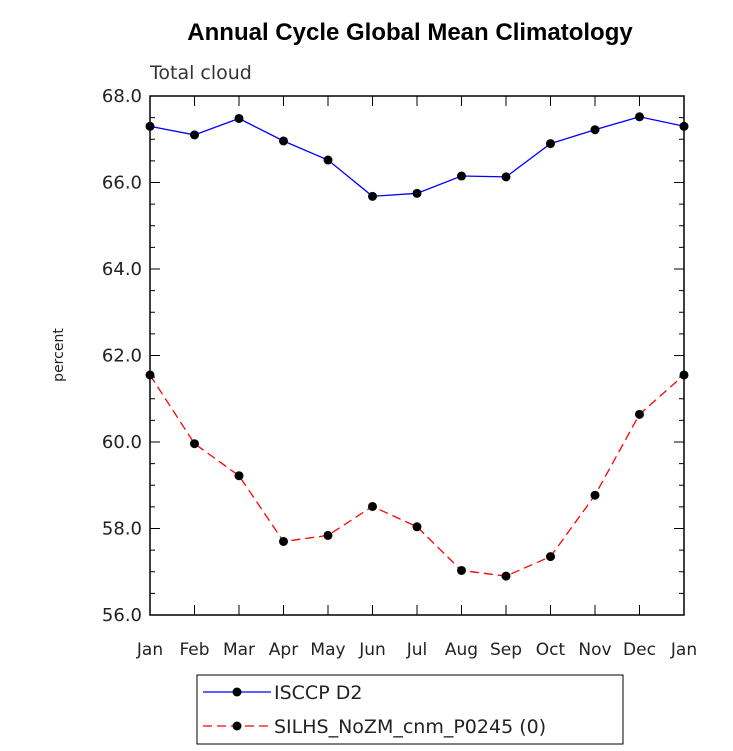  Describe the element at coordinates (327, 650) in the screenshot. I see `x-tick-label: May` at that location.